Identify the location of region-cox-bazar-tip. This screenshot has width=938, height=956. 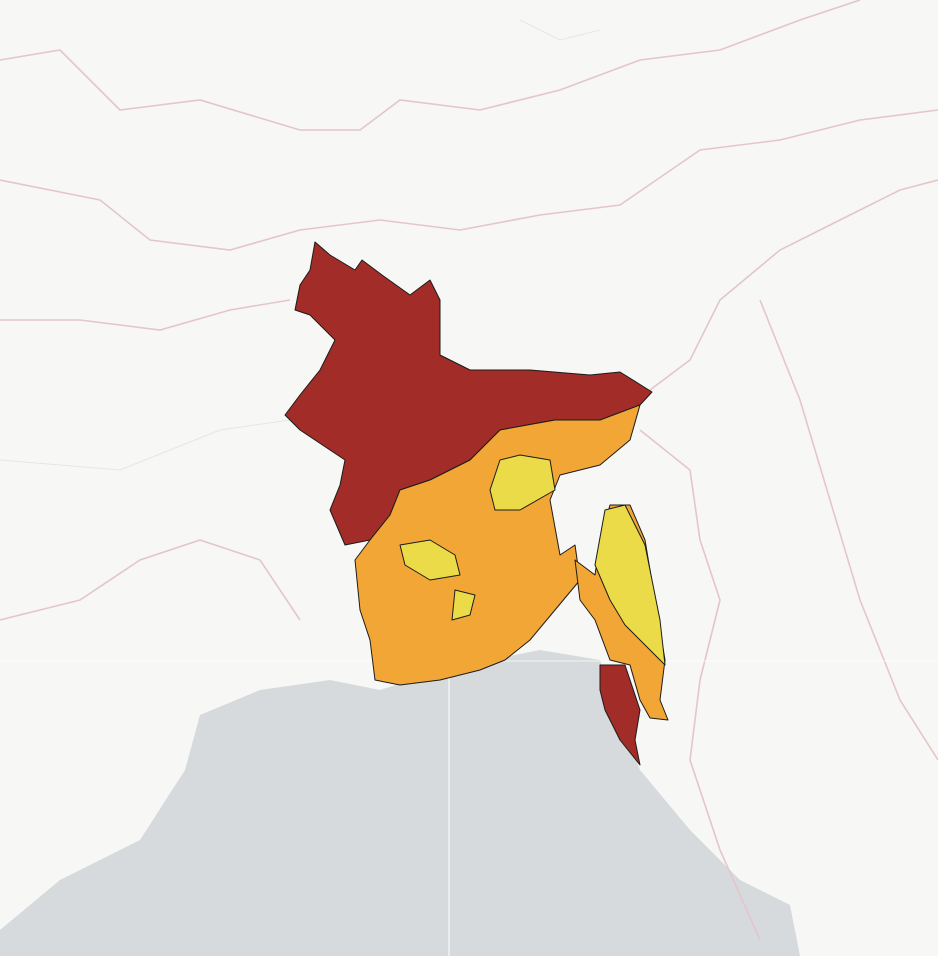
(620, 715).